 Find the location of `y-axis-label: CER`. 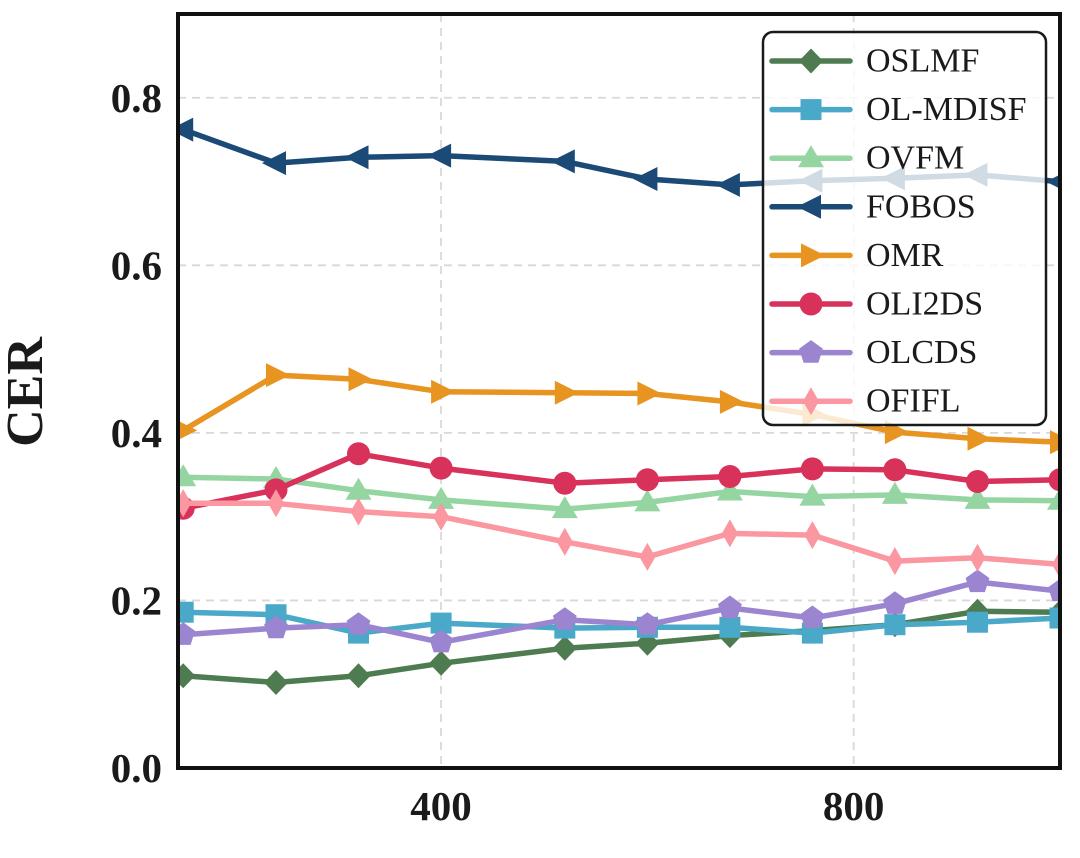

y-axis-label: CER is located at coordinates (27, 391).